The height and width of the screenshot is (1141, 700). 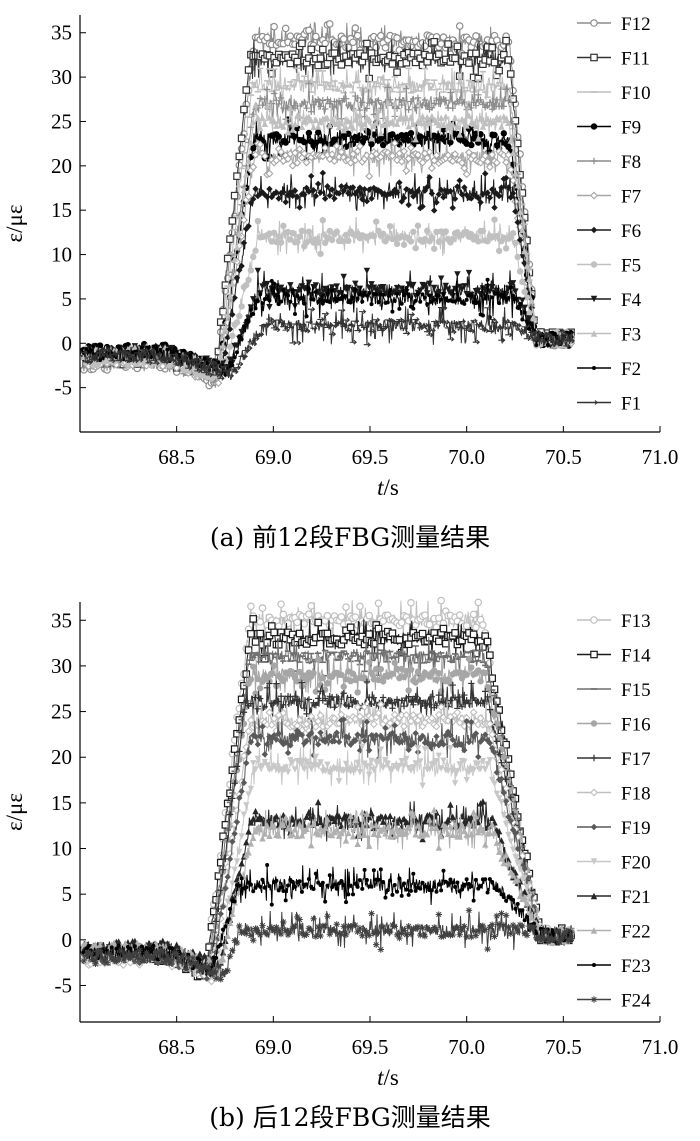 I want to click on x-tick-label: 70.5, so click(x=563, y=457).